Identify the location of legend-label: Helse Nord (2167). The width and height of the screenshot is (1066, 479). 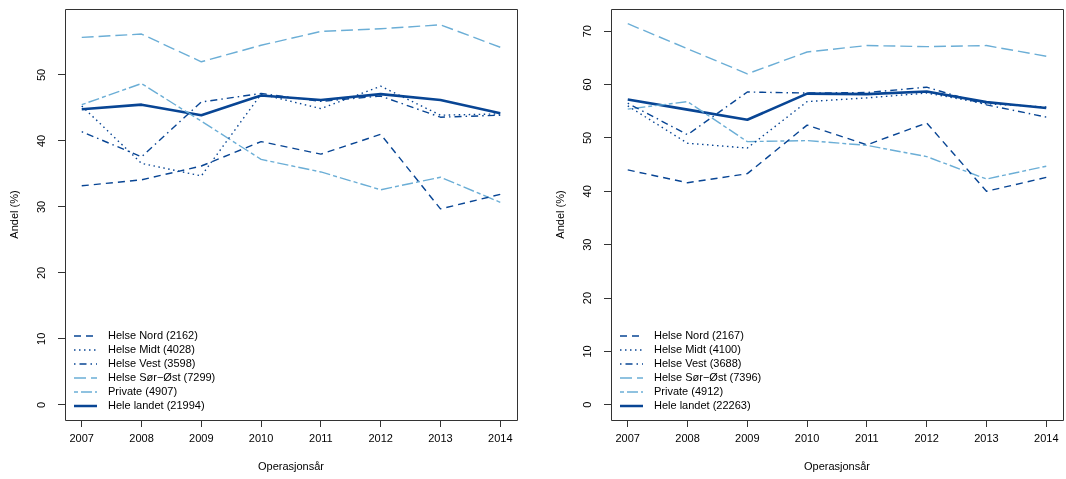
(699, 335).